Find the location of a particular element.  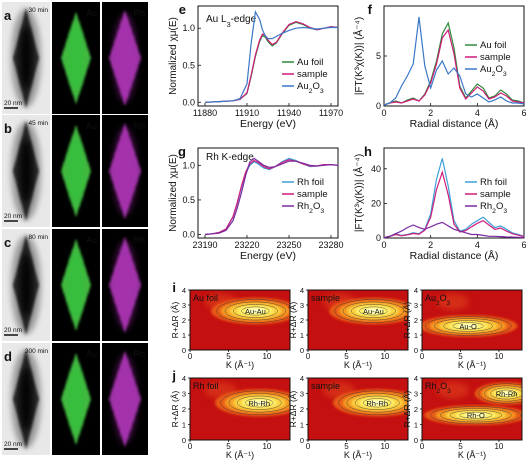

peak-label: Au-O is located at coordinates (468, 326).